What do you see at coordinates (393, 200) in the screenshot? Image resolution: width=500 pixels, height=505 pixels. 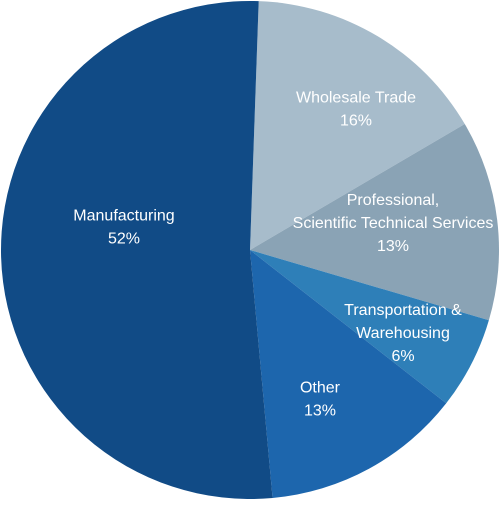 I see `slice-name-professional-scientific-technical-services: Professional,` at bounding box center [393, 200].